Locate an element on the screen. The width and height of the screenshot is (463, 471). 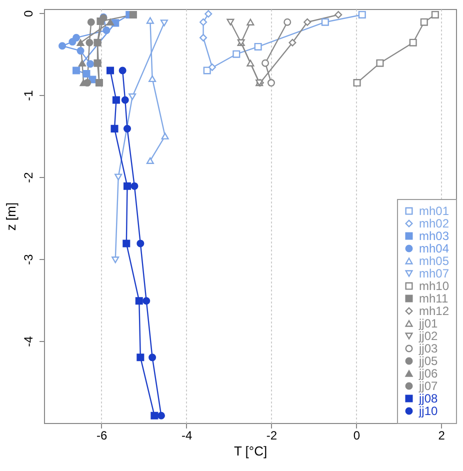
y-axis-title: z [m] is located at coordinates (11, 216).